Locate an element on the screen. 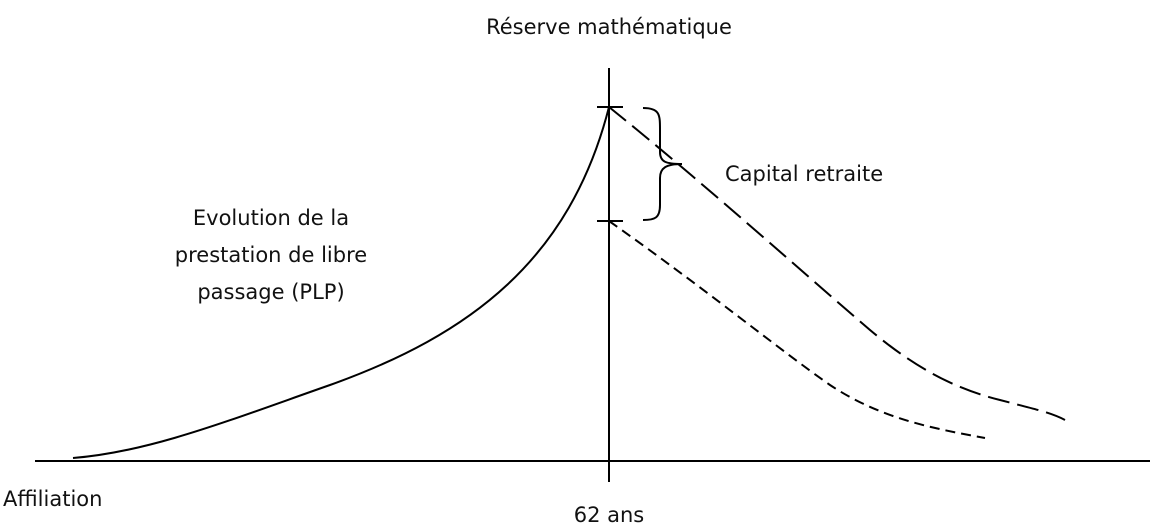 The image size is (1151, 531). label: prestation de libre is located at coordinates (271, 255).